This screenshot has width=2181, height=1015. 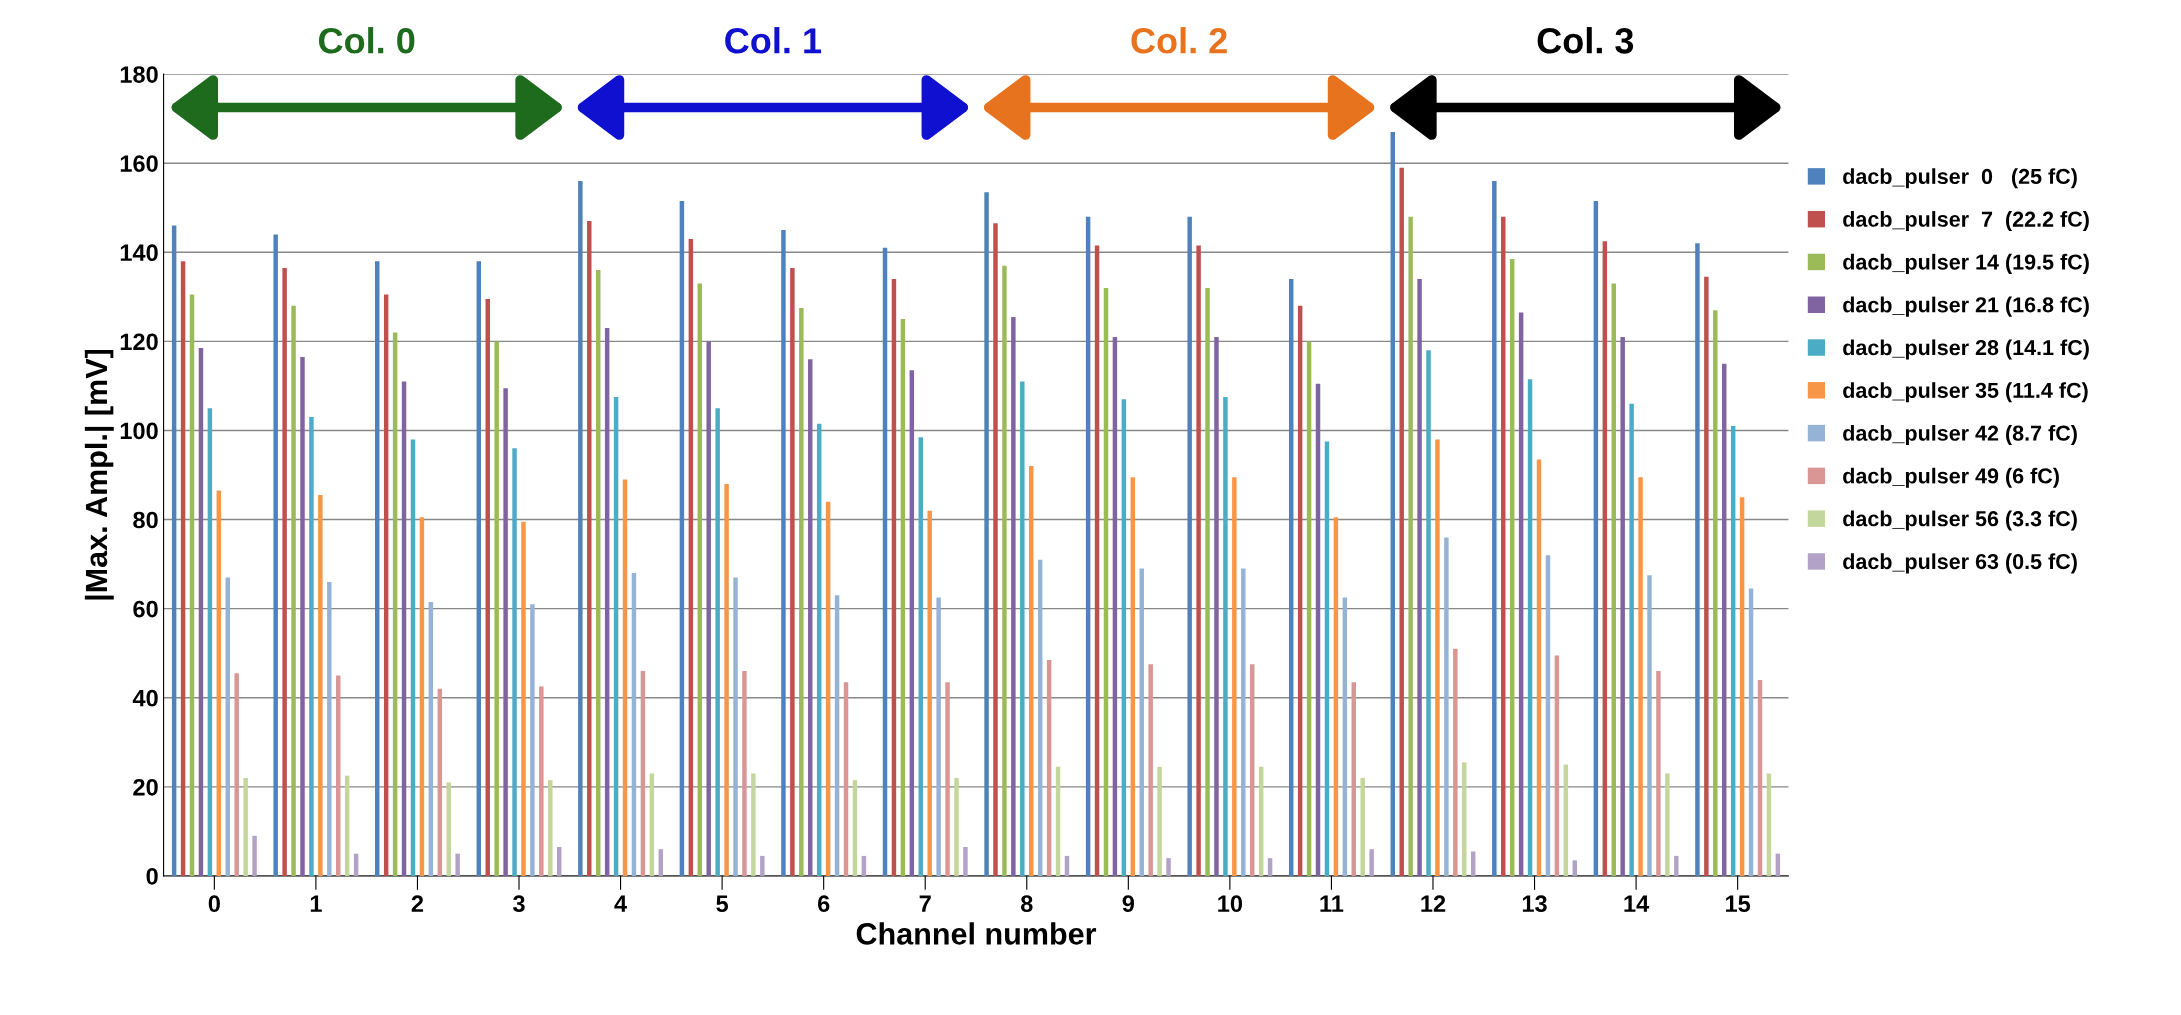 I want to click on legend-label: dacb_pulser 56 (3.3 fC), so click(x=1960, y=520).